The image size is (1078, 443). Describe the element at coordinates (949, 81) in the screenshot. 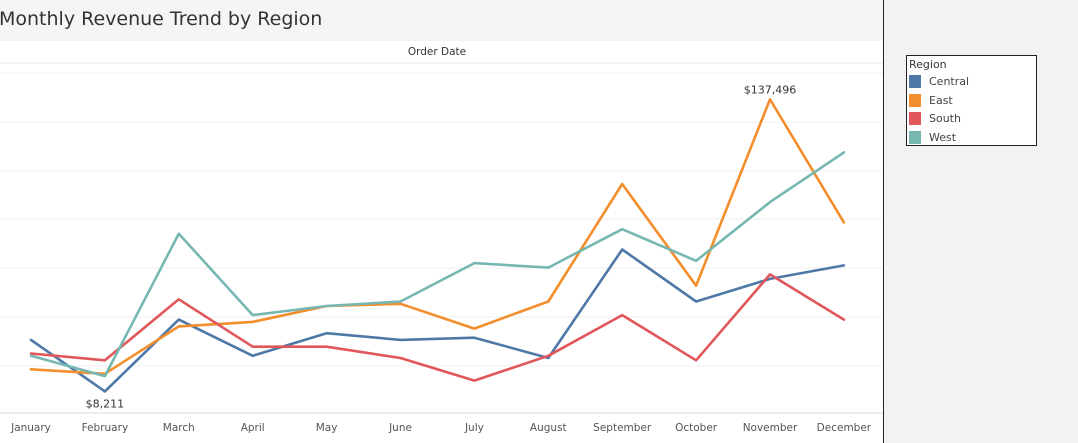

I see `legend-label-central: Central` at that location.